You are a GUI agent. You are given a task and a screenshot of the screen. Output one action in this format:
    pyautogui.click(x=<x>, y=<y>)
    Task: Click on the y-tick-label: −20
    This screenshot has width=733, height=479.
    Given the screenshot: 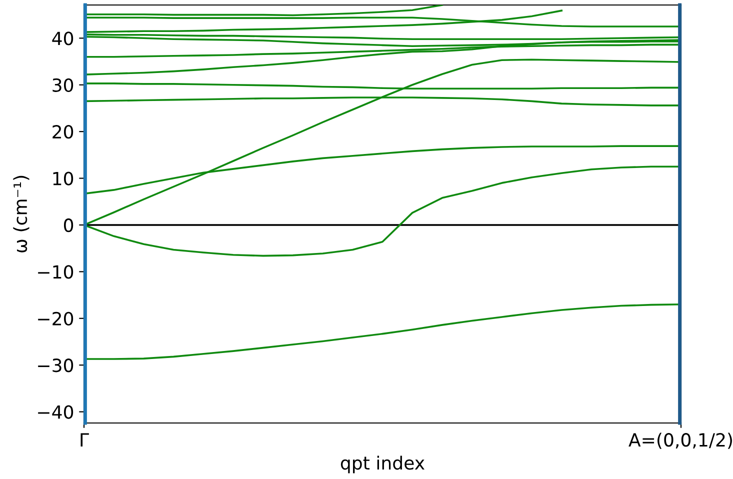 What is the action you would take?
    pyautogui.click(x=56, y=319)
    